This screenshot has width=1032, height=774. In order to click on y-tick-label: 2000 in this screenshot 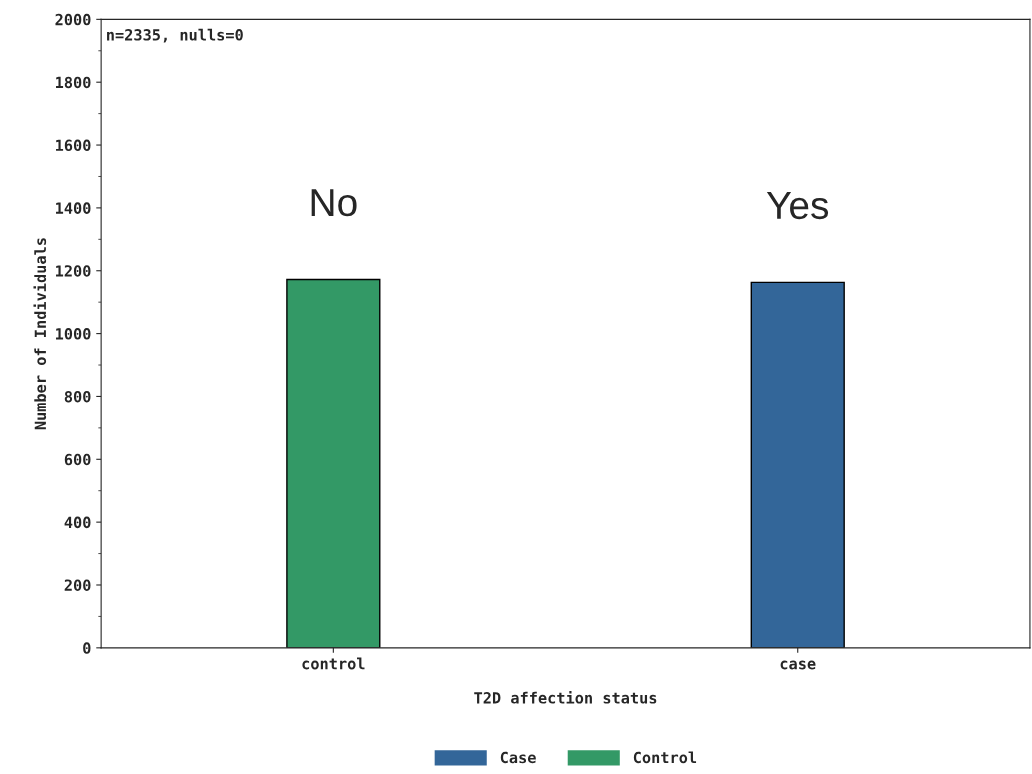, I will do `click(73, 19)`.